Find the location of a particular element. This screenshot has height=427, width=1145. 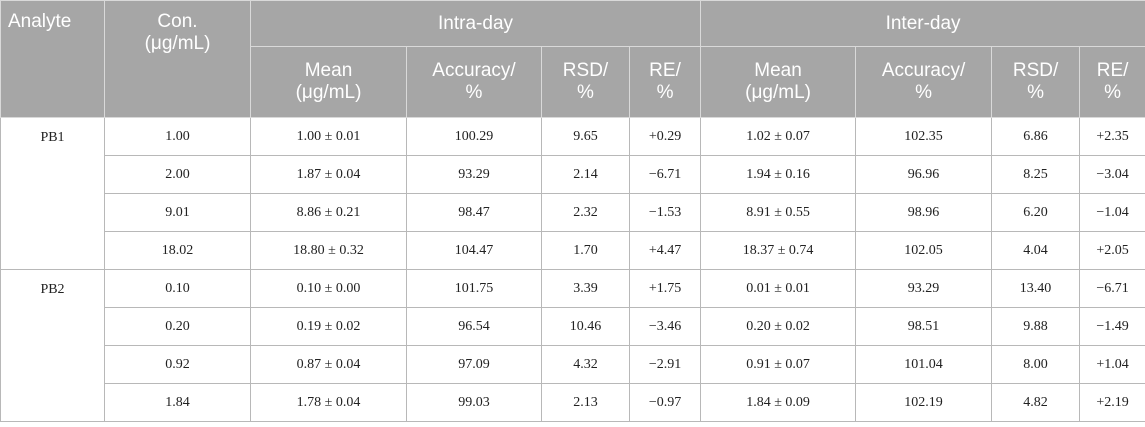

intra-re-cell: +1.75 is located at coordinates (665, 288).